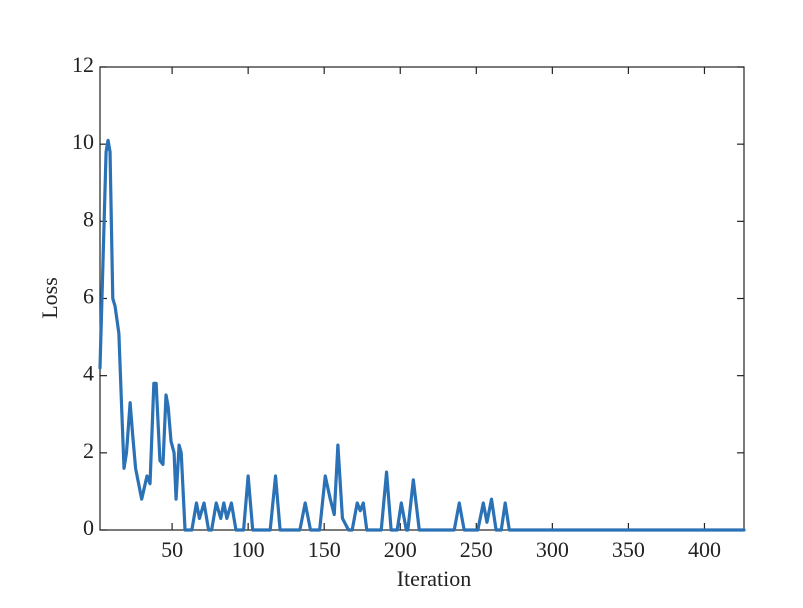 This screenshot has width=803, height=608. I want to click on x-tick-label: 100, so click(248, 549).